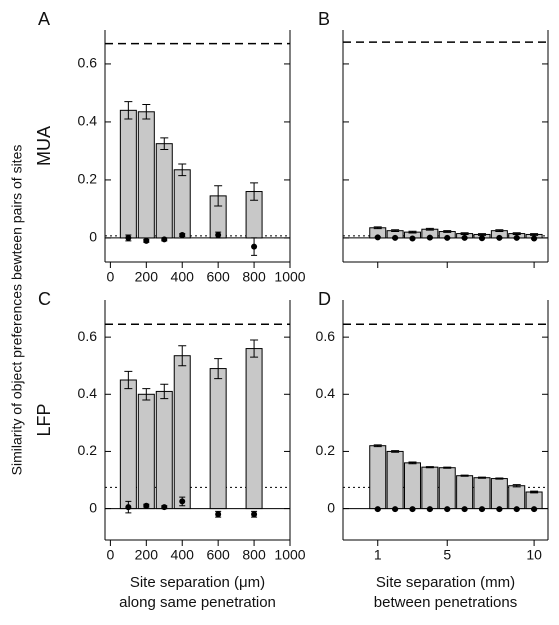 The width and height of the screenshot is (559, 625). What do you see at coordinates (44, 19) in the screenshot?
I see `panel-label: A` at bounding box center [44, 19].